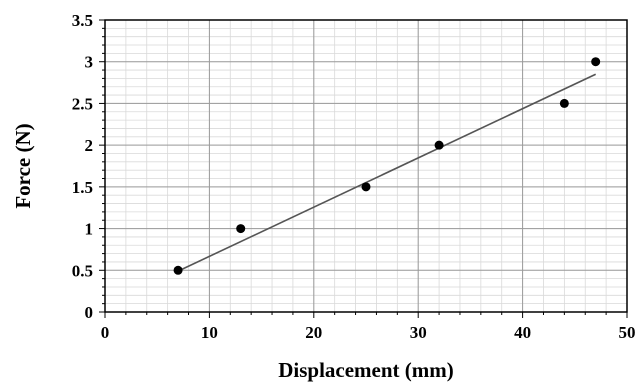  I want to click on x-tick-label: 10, so click(209, 332).